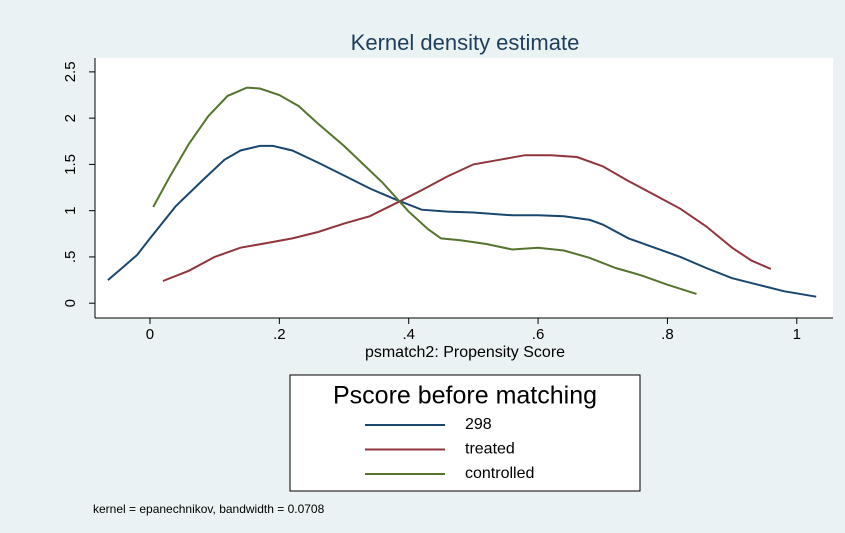 The width and height of the screenshot is (845, 533). I want to click on y-tick-label: .5, so click(70, 257).